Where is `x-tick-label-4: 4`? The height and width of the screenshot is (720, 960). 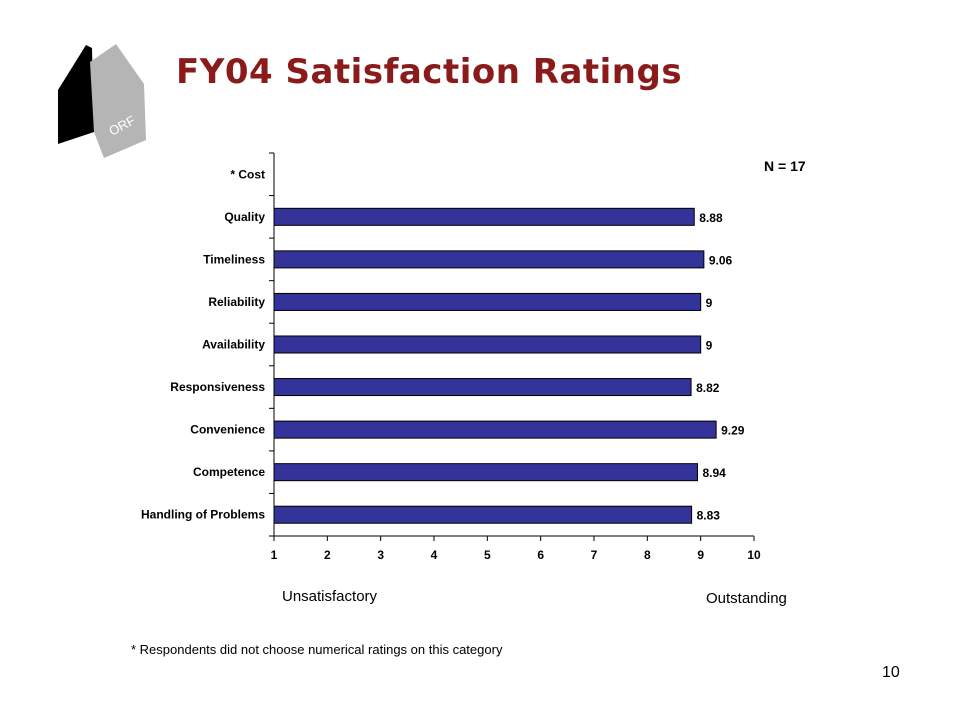 x-tick-label-4: 4 is located at coordinates (434, 555).